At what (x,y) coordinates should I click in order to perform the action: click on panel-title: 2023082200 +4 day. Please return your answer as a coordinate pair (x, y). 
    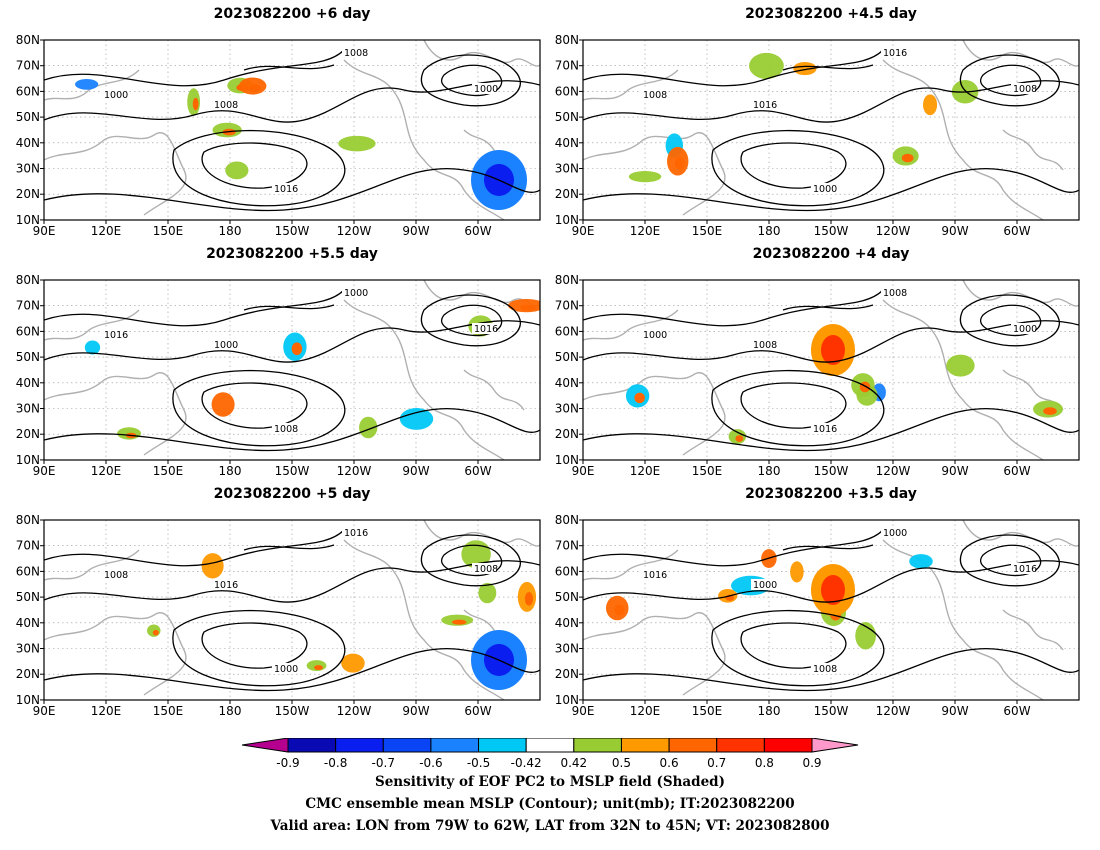
    Looking at the image, I should click on (831, 254).